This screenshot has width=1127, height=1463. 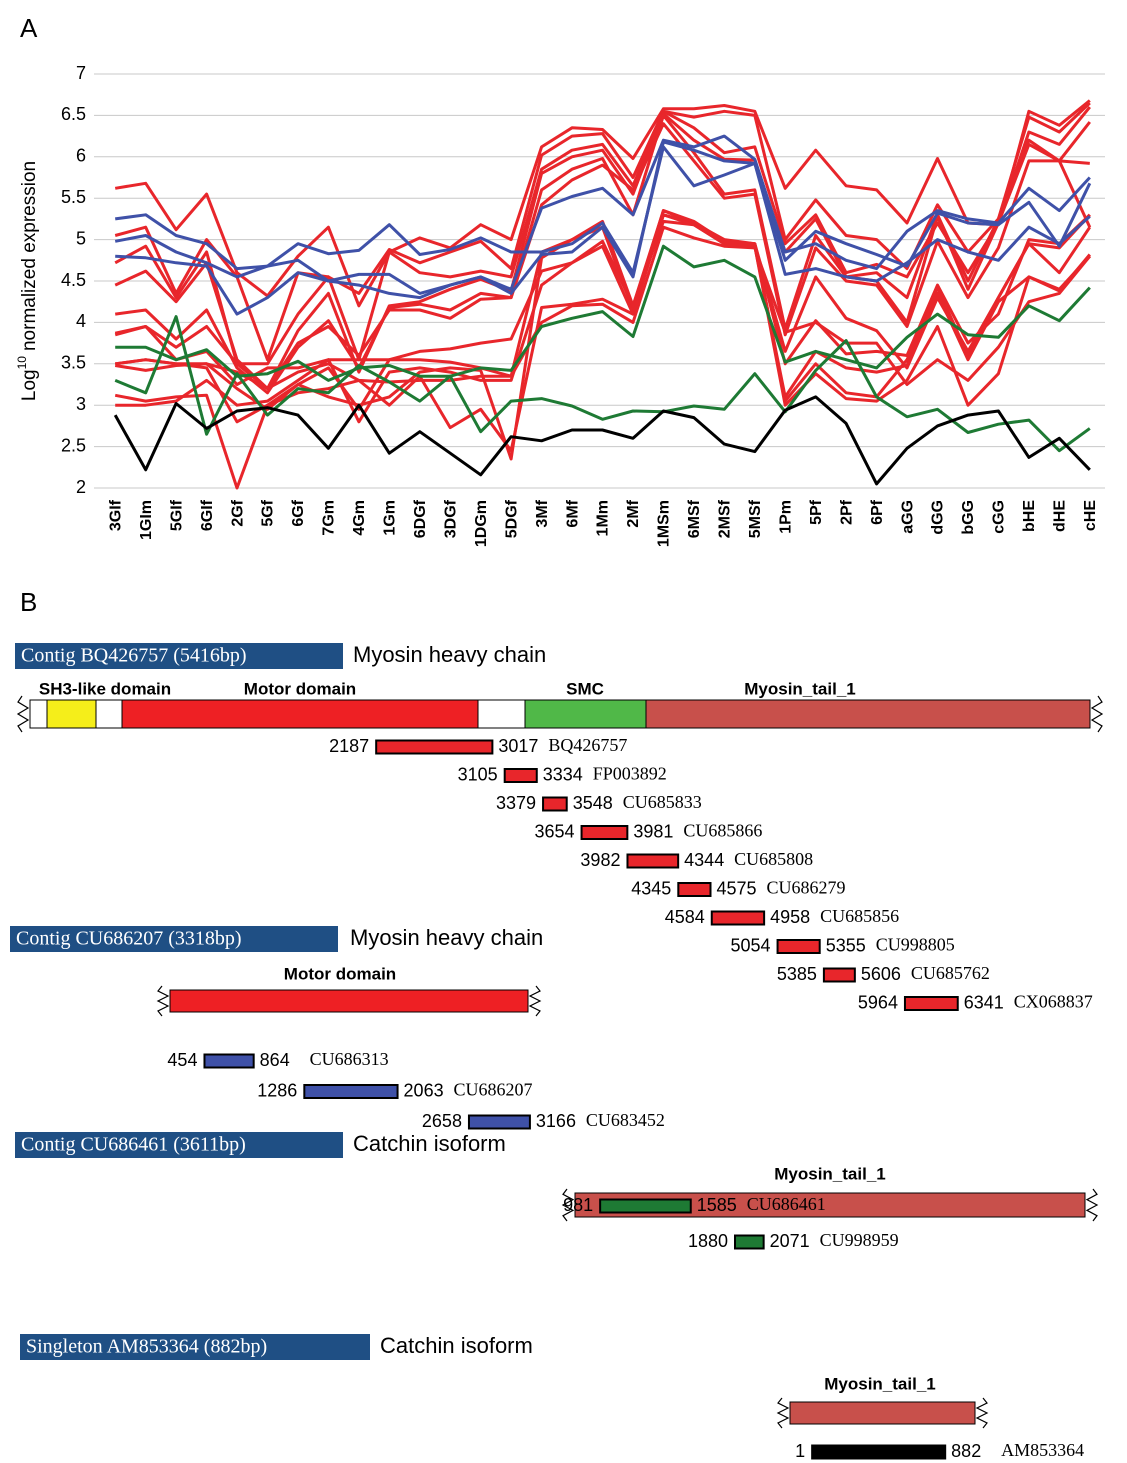 I want to click on read-end: 5606, so click(x=881, y=974).